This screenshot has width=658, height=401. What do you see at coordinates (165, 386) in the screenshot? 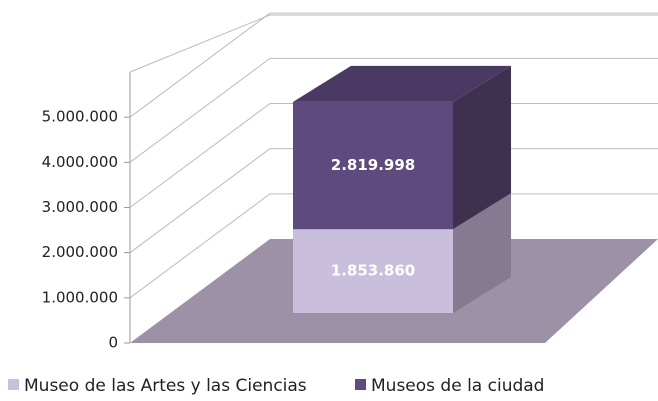
I see `legend-label: Museo de las Artes y las Ciencias` at bounding box center [165, 386].